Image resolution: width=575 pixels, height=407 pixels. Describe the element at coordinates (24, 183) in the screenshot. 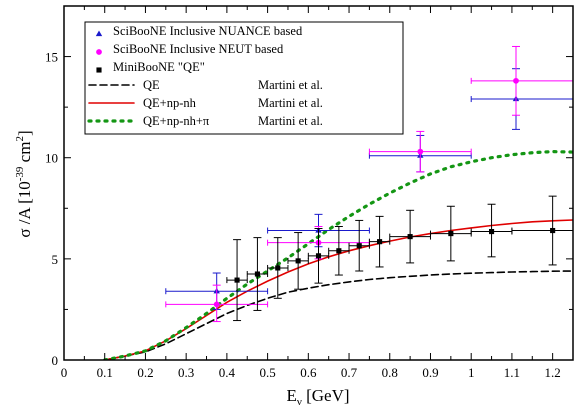

I see `y-axis-title: σ /A [10-39 cm2]` at that location.